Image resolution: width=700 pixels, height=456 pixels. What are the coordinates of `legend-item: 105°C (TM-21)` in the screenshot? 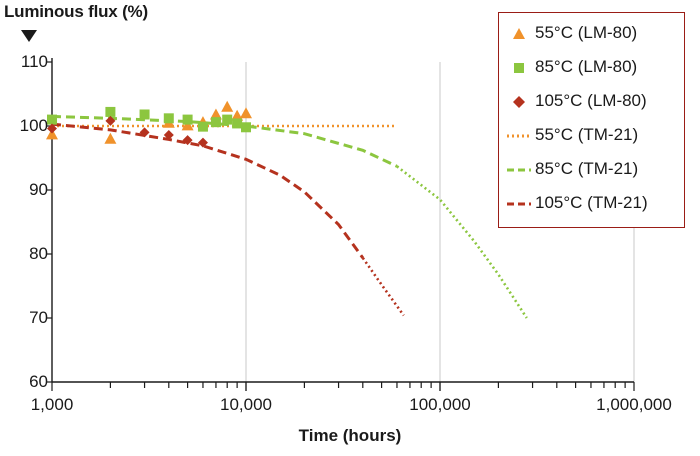 It's located at (591, 204).